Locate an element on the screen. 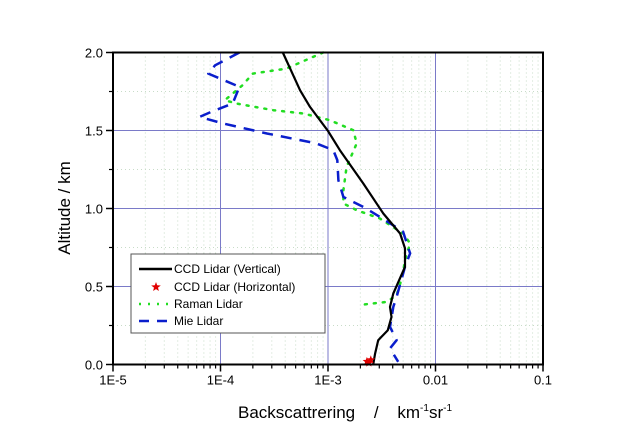  x-axis-unit-exp2: -1 is located at coordinates (447, 408).